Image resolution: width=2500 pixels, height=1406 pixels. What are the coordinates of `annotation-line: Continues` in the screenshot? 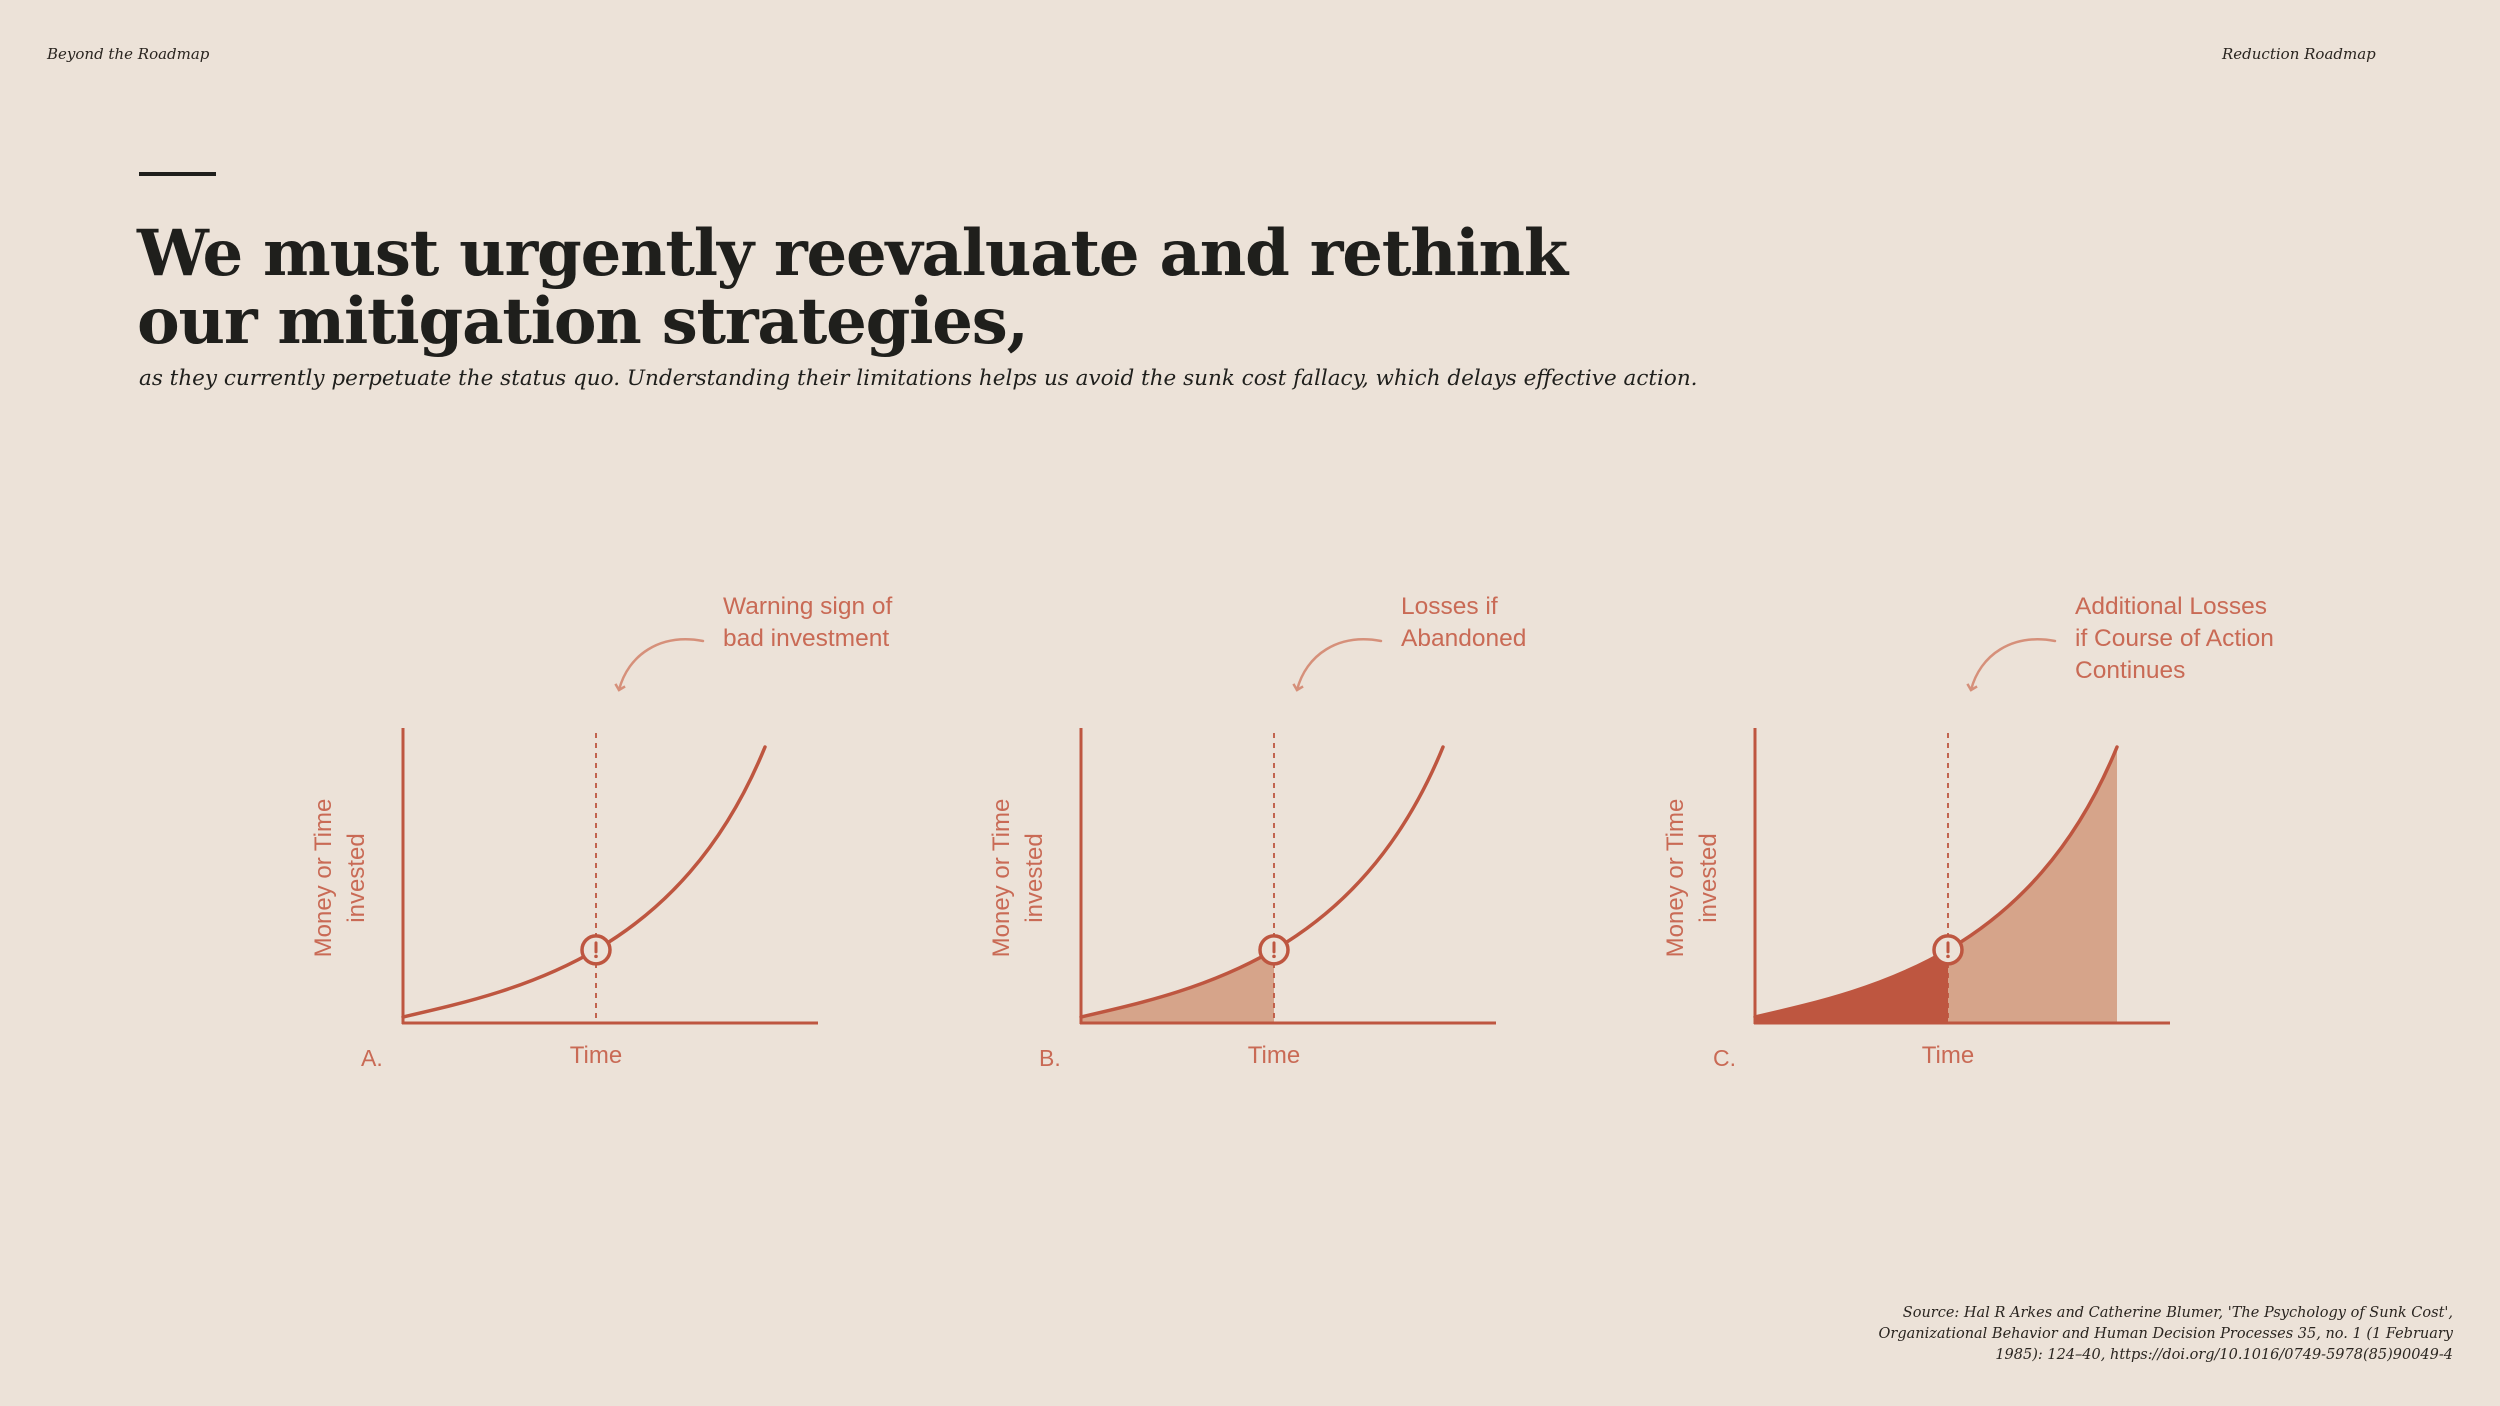 It's located at (2130, 670).